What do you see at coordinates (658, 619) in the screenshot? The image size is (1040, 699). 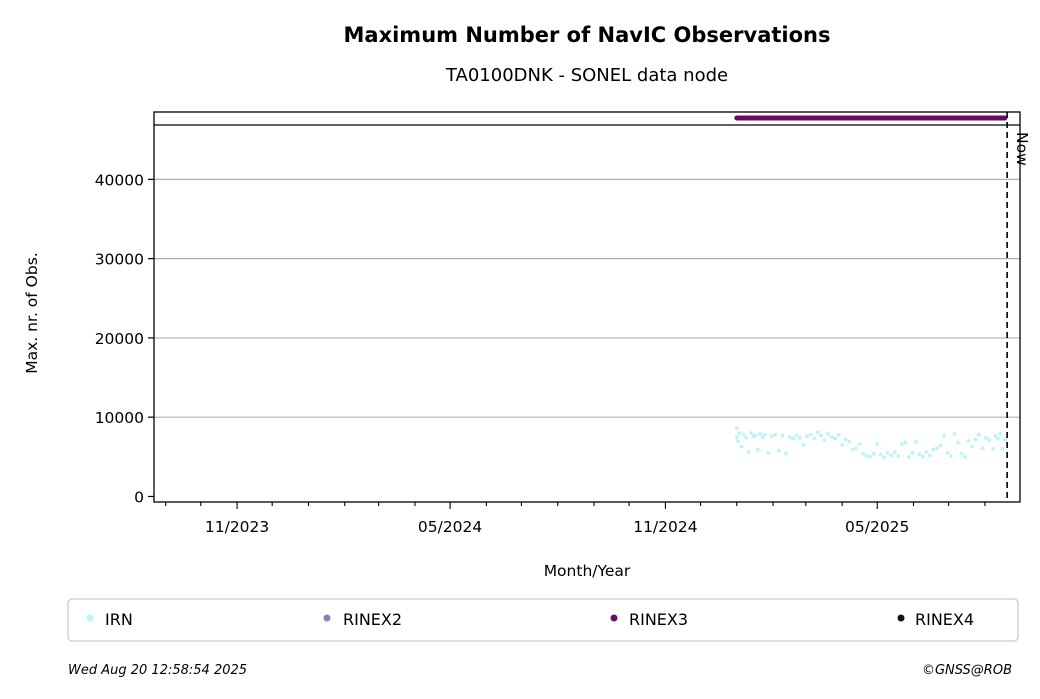 I see `legend-label-rinex3: RINEX3` at bounding box center [658, 619].